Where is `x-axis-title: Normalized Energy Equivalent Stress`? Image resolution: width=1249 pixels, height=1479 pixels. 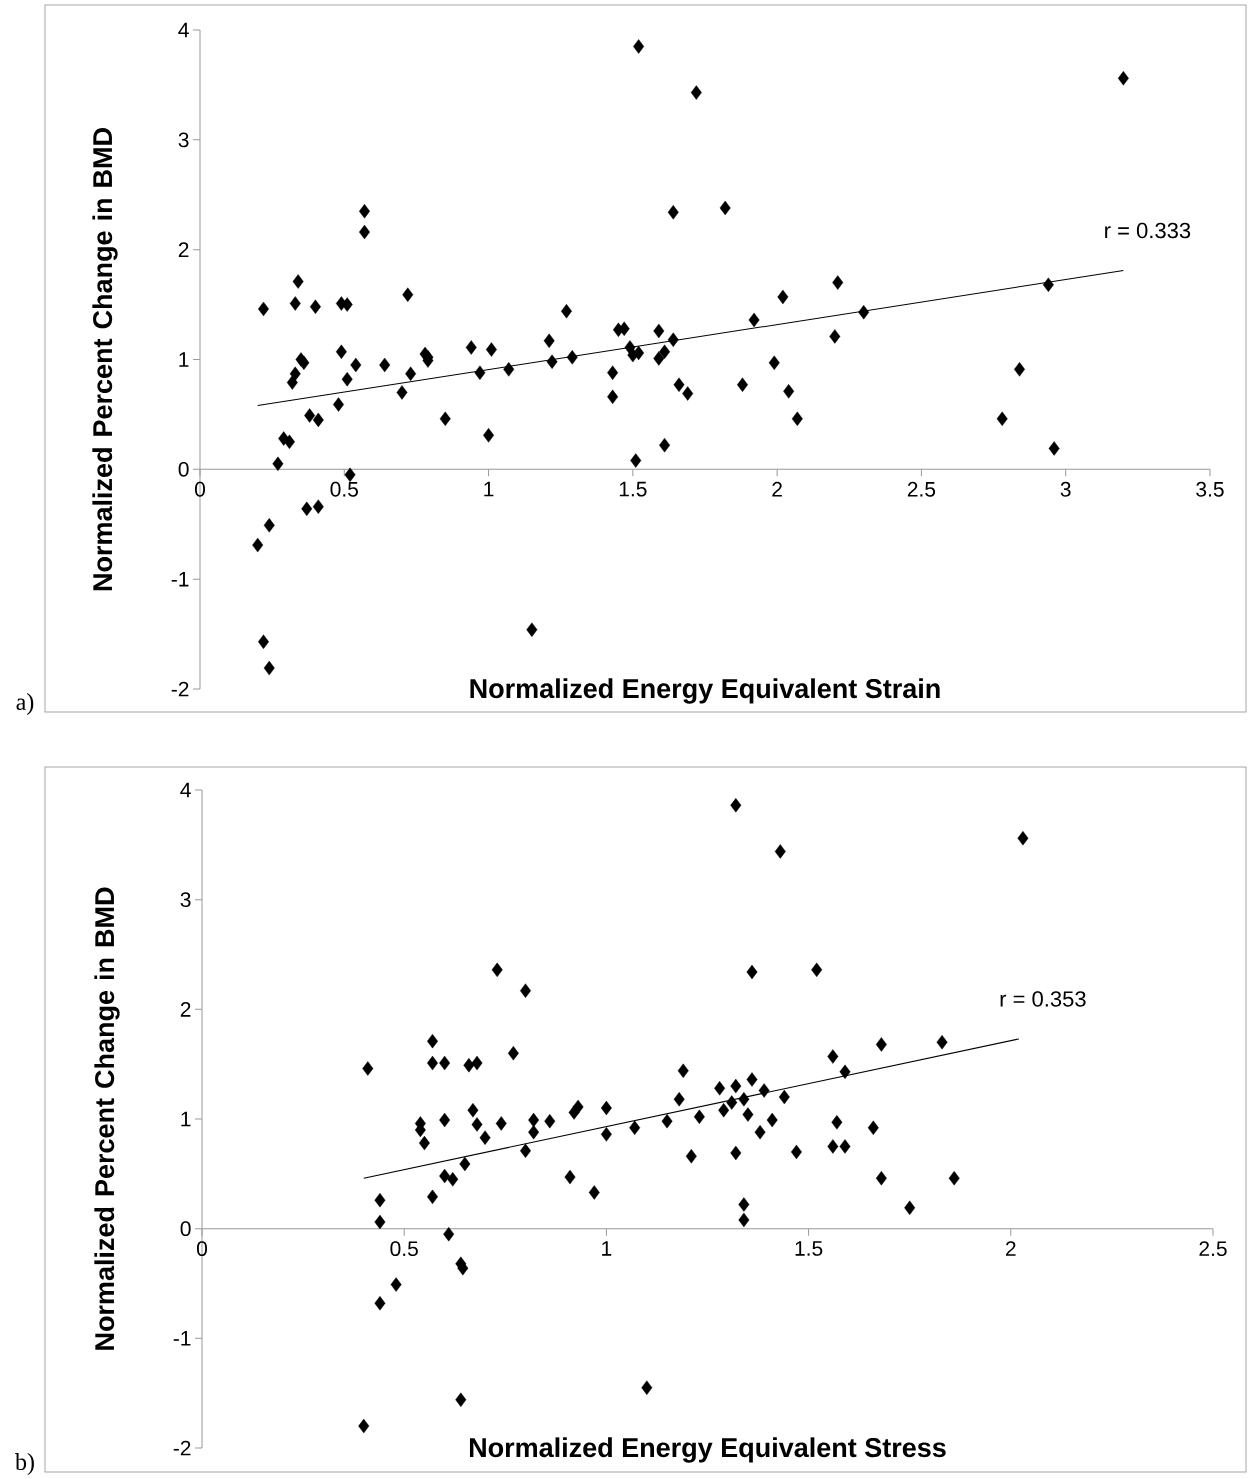 x-axis-title: Normalized Energy Equivalent Stress is located at coordinates (707, 1450).